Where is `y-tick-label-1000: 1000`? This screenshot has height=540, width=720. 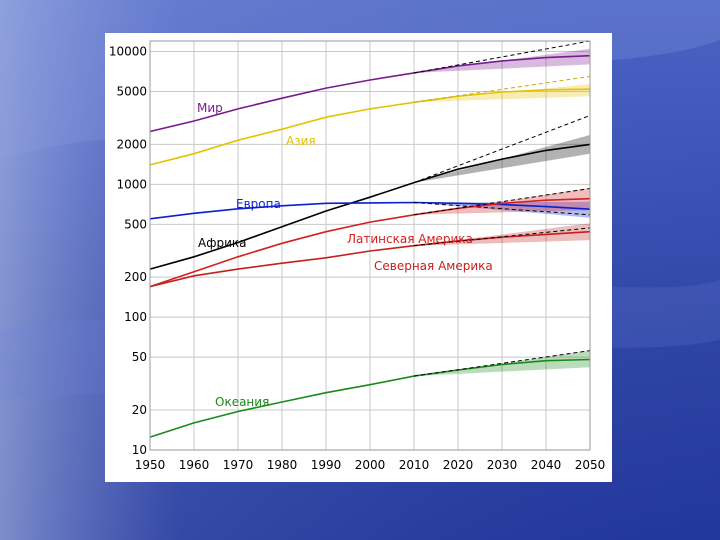
y-tick-label-1000: 1000 is located at coordinates (131, 184).